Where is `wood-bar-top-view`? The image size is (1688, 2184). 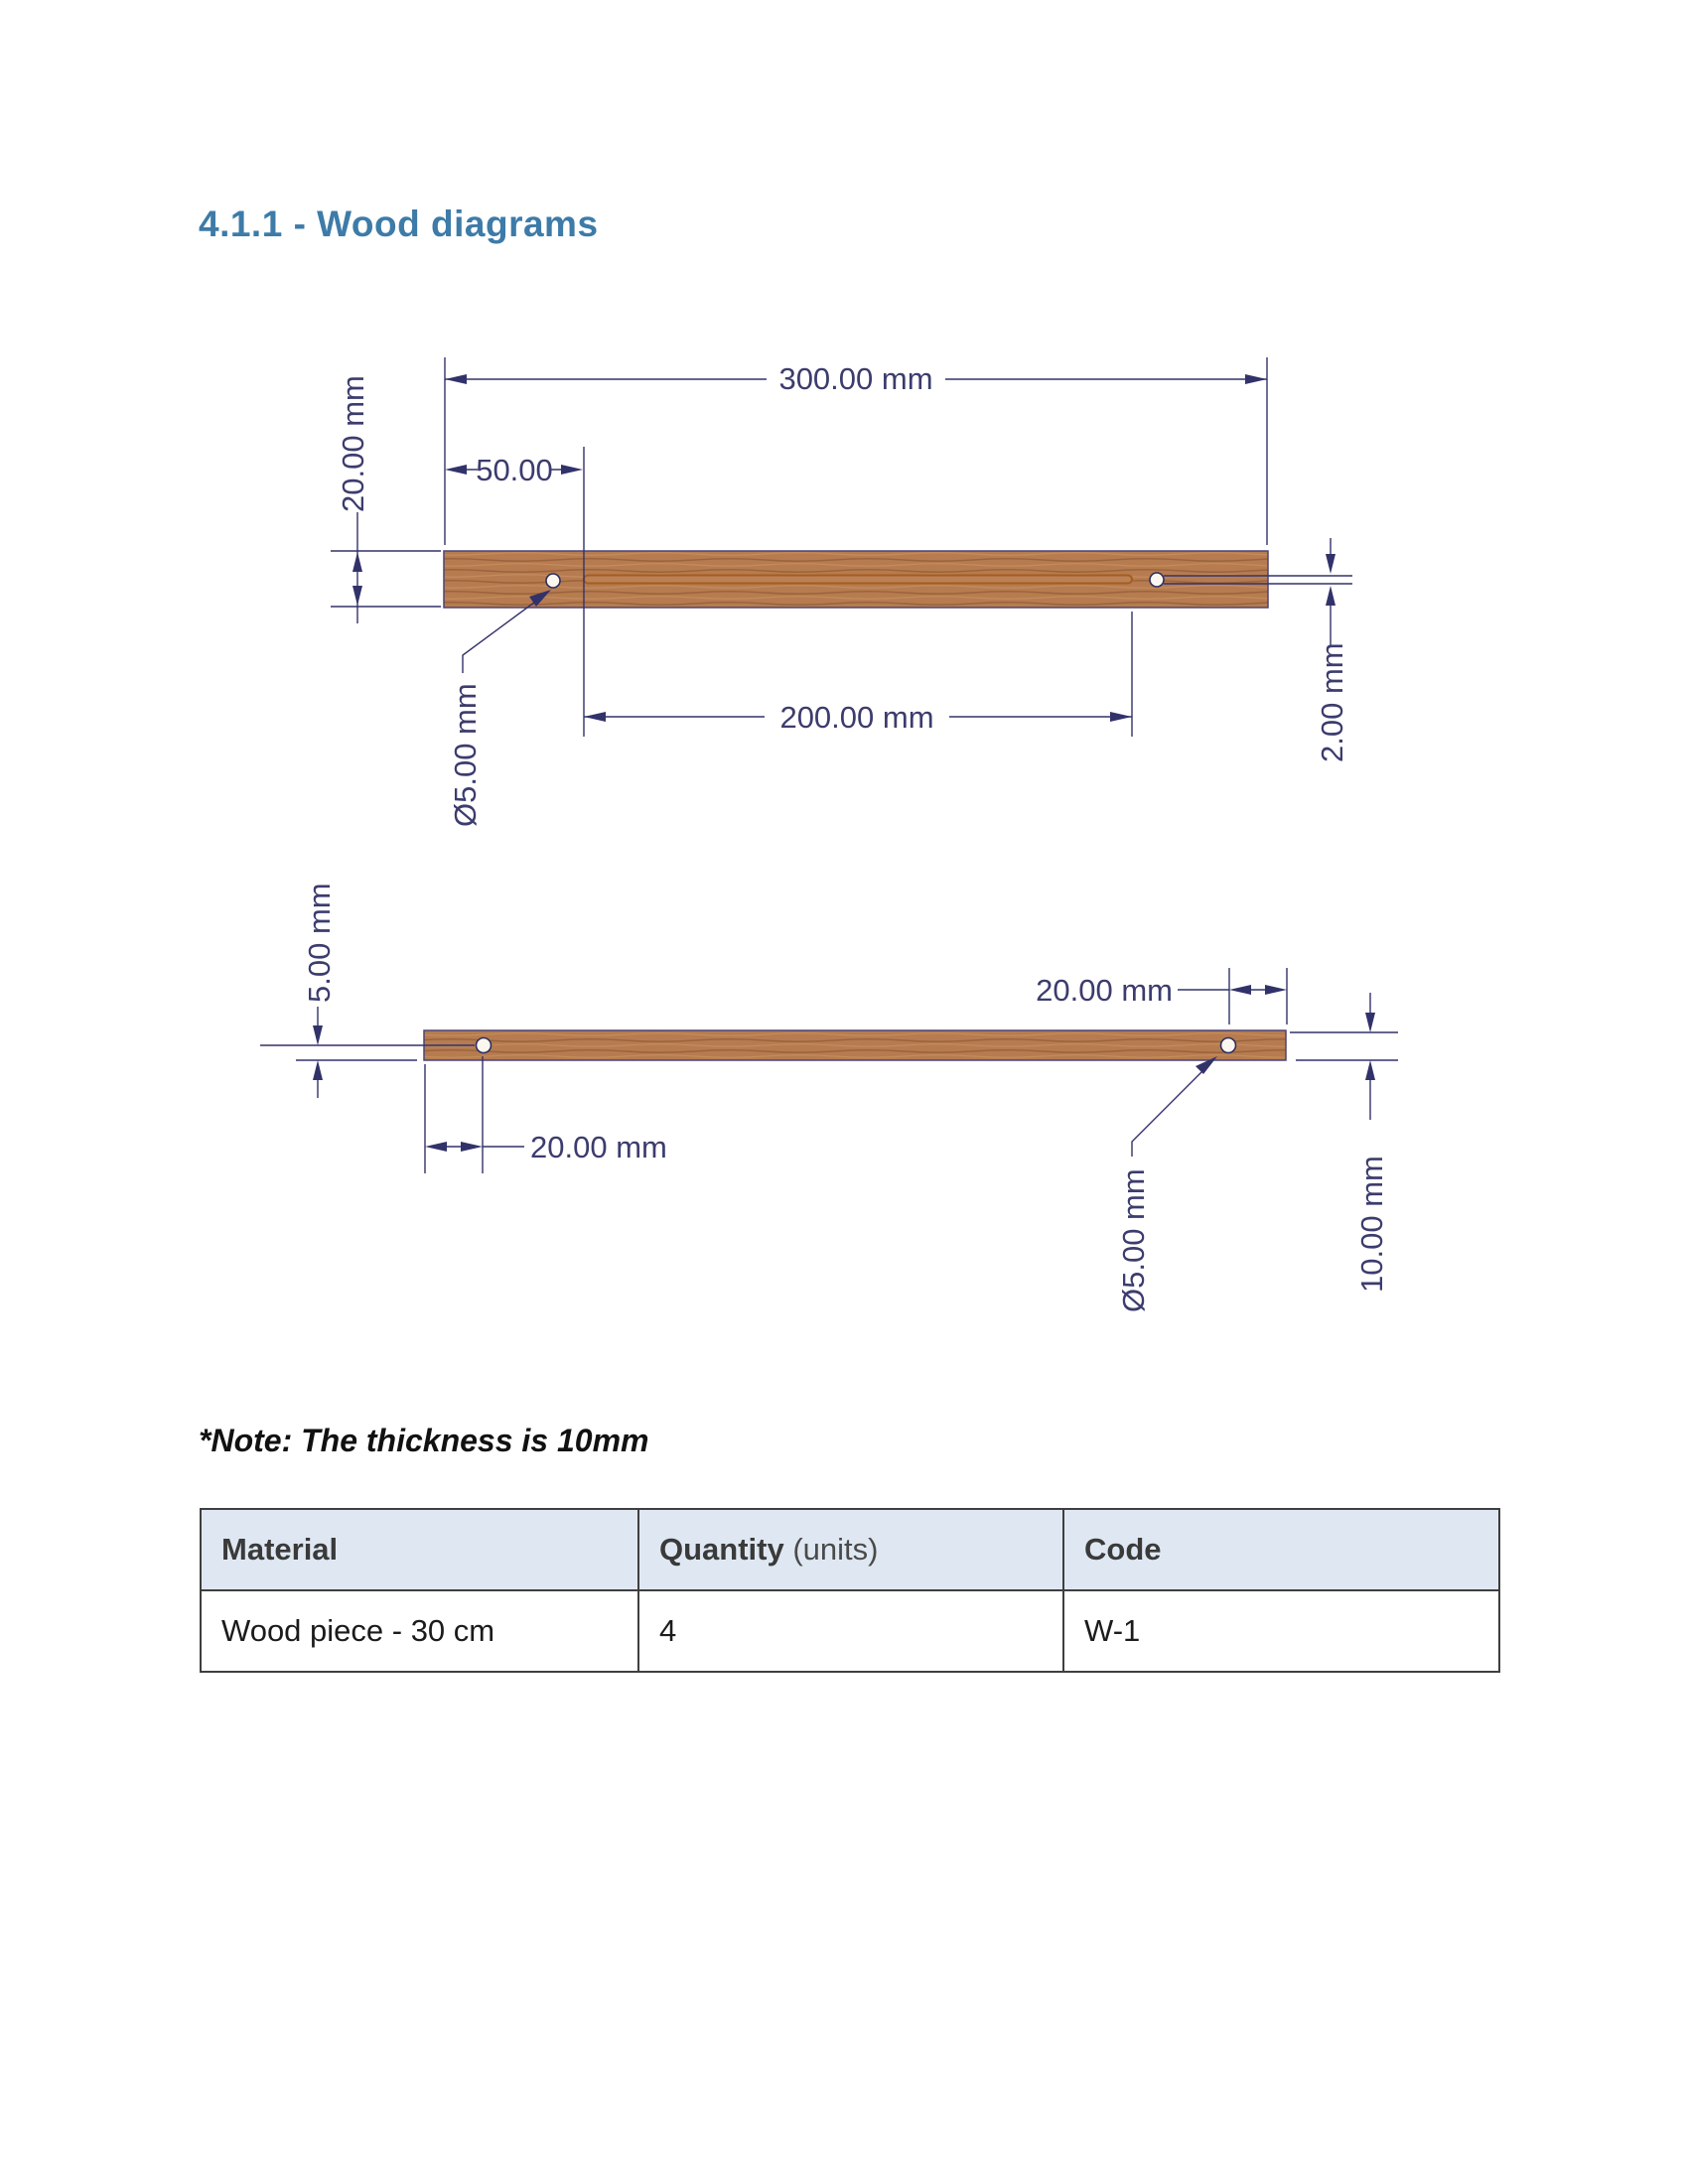
wood-bar-top-view is located at coordinates (856, 579).